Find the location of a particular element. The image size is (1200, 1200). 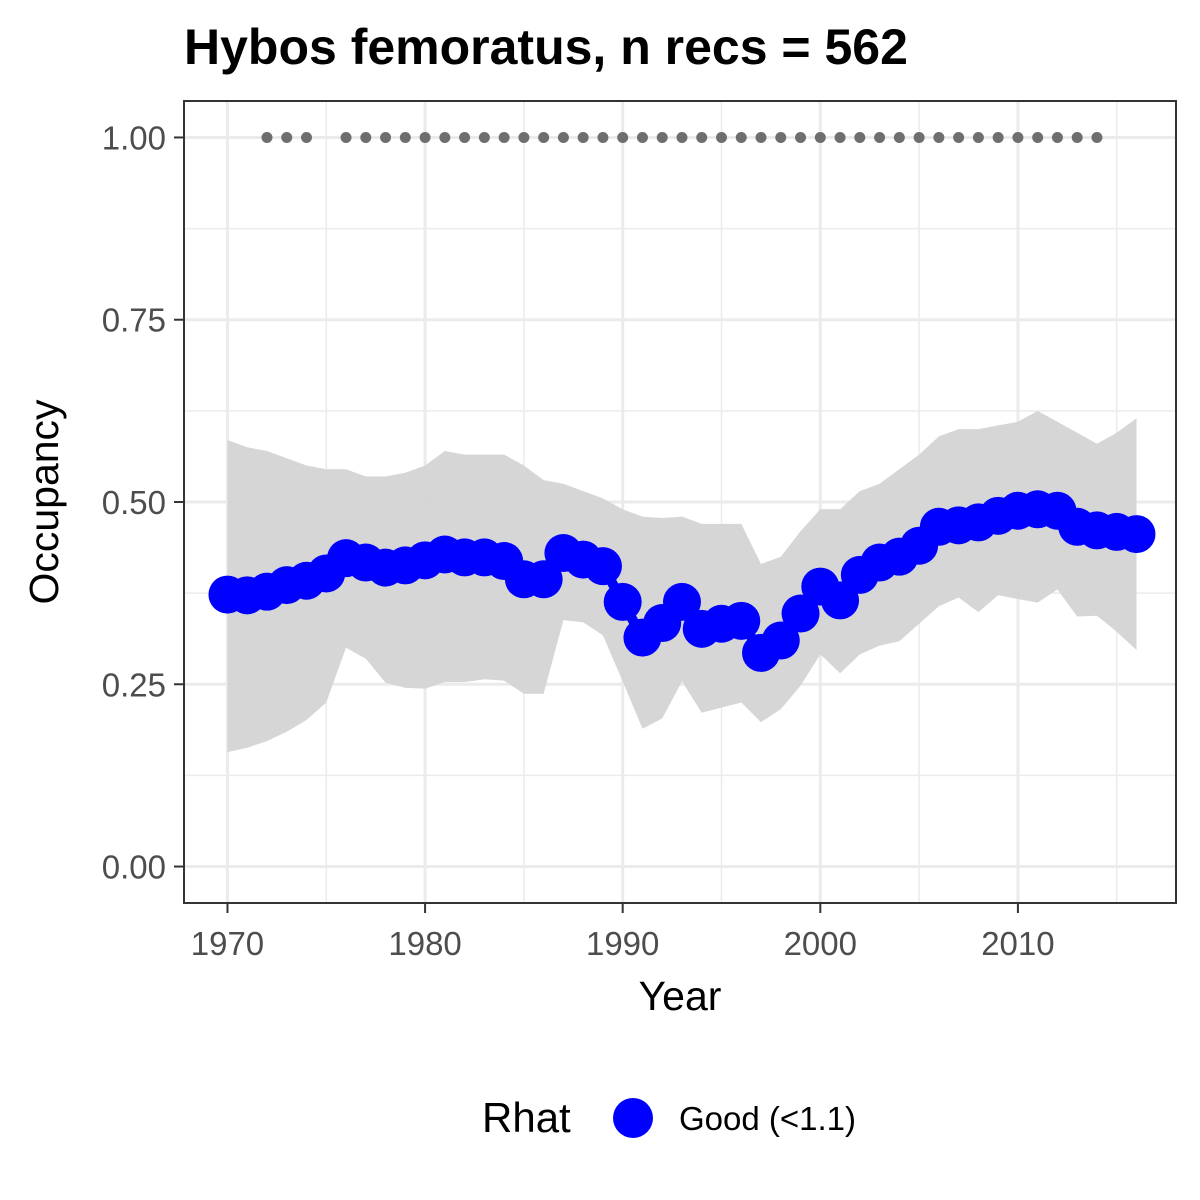

x-tick-label: 1970 is located at coordinates (227, 943).